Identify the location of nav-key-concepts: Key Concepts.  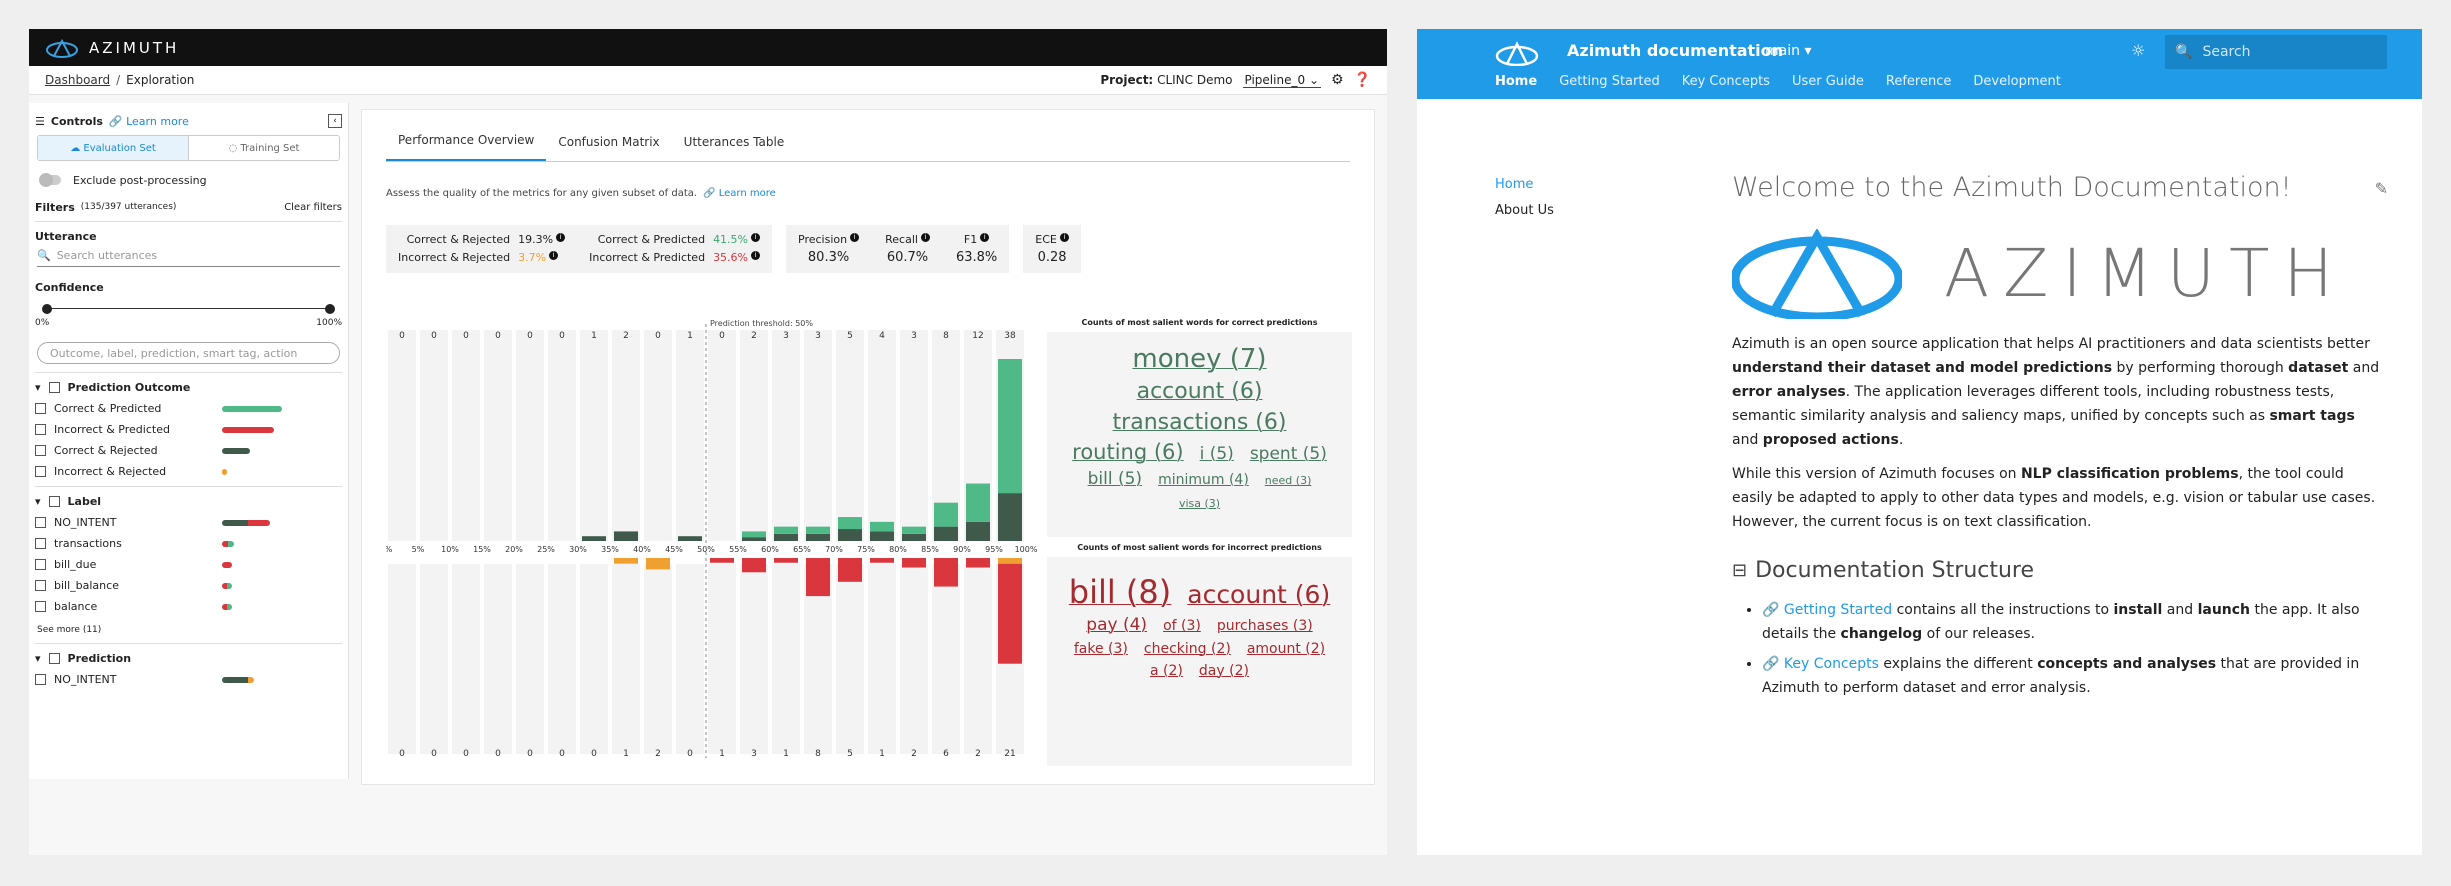
(1725, 81).